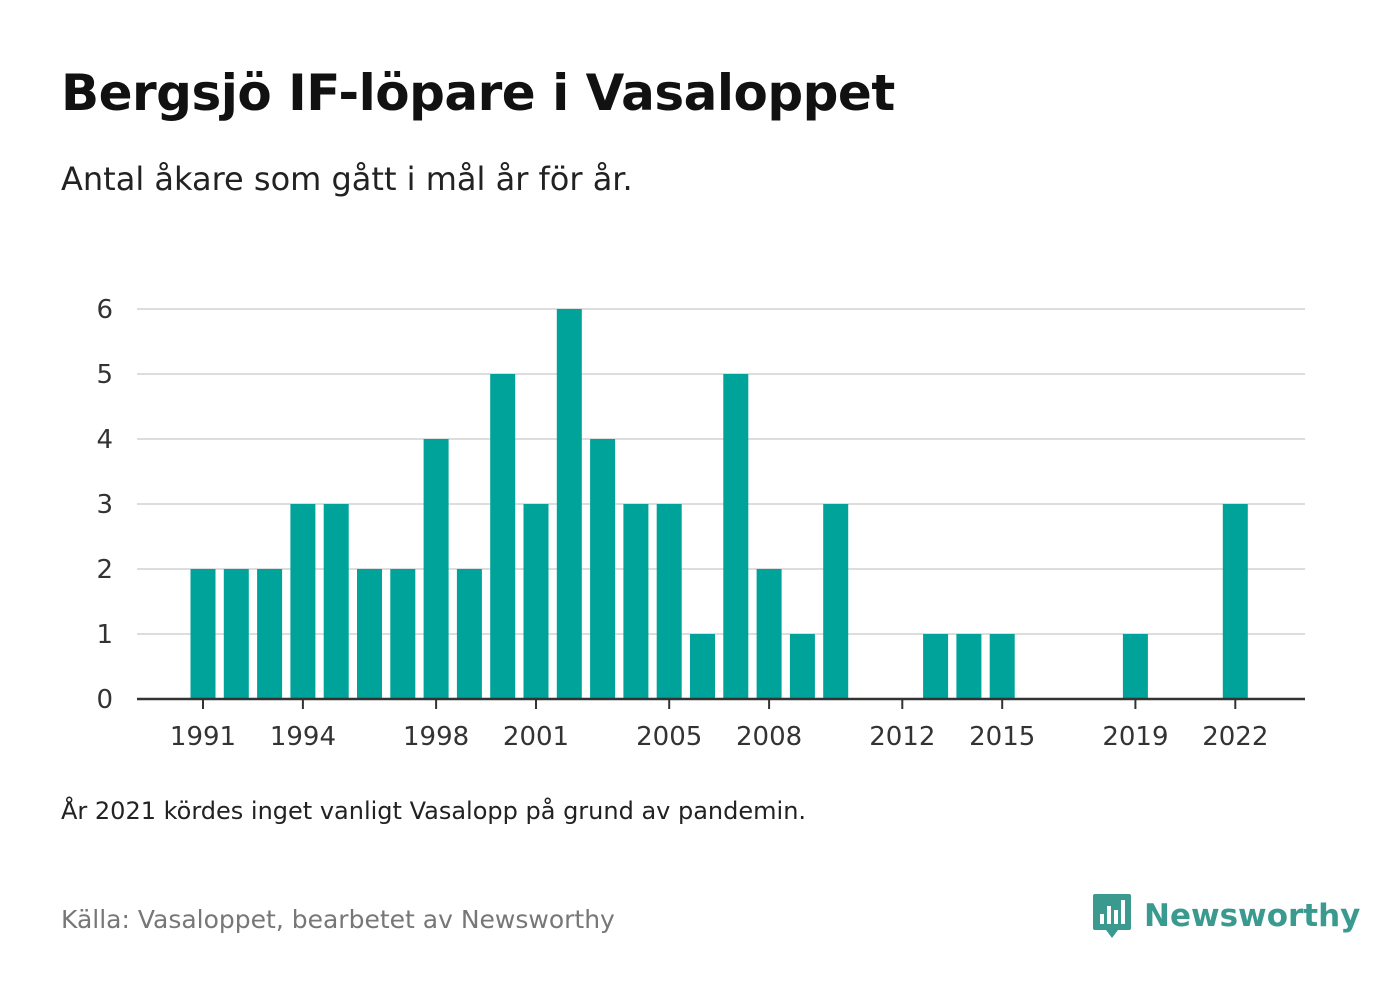 Image resolution: width=1400 pixels, height=1000 pixels. Describe the element at coordinates (636, 601) in the screenshot. I see `bar-2004` at that location.